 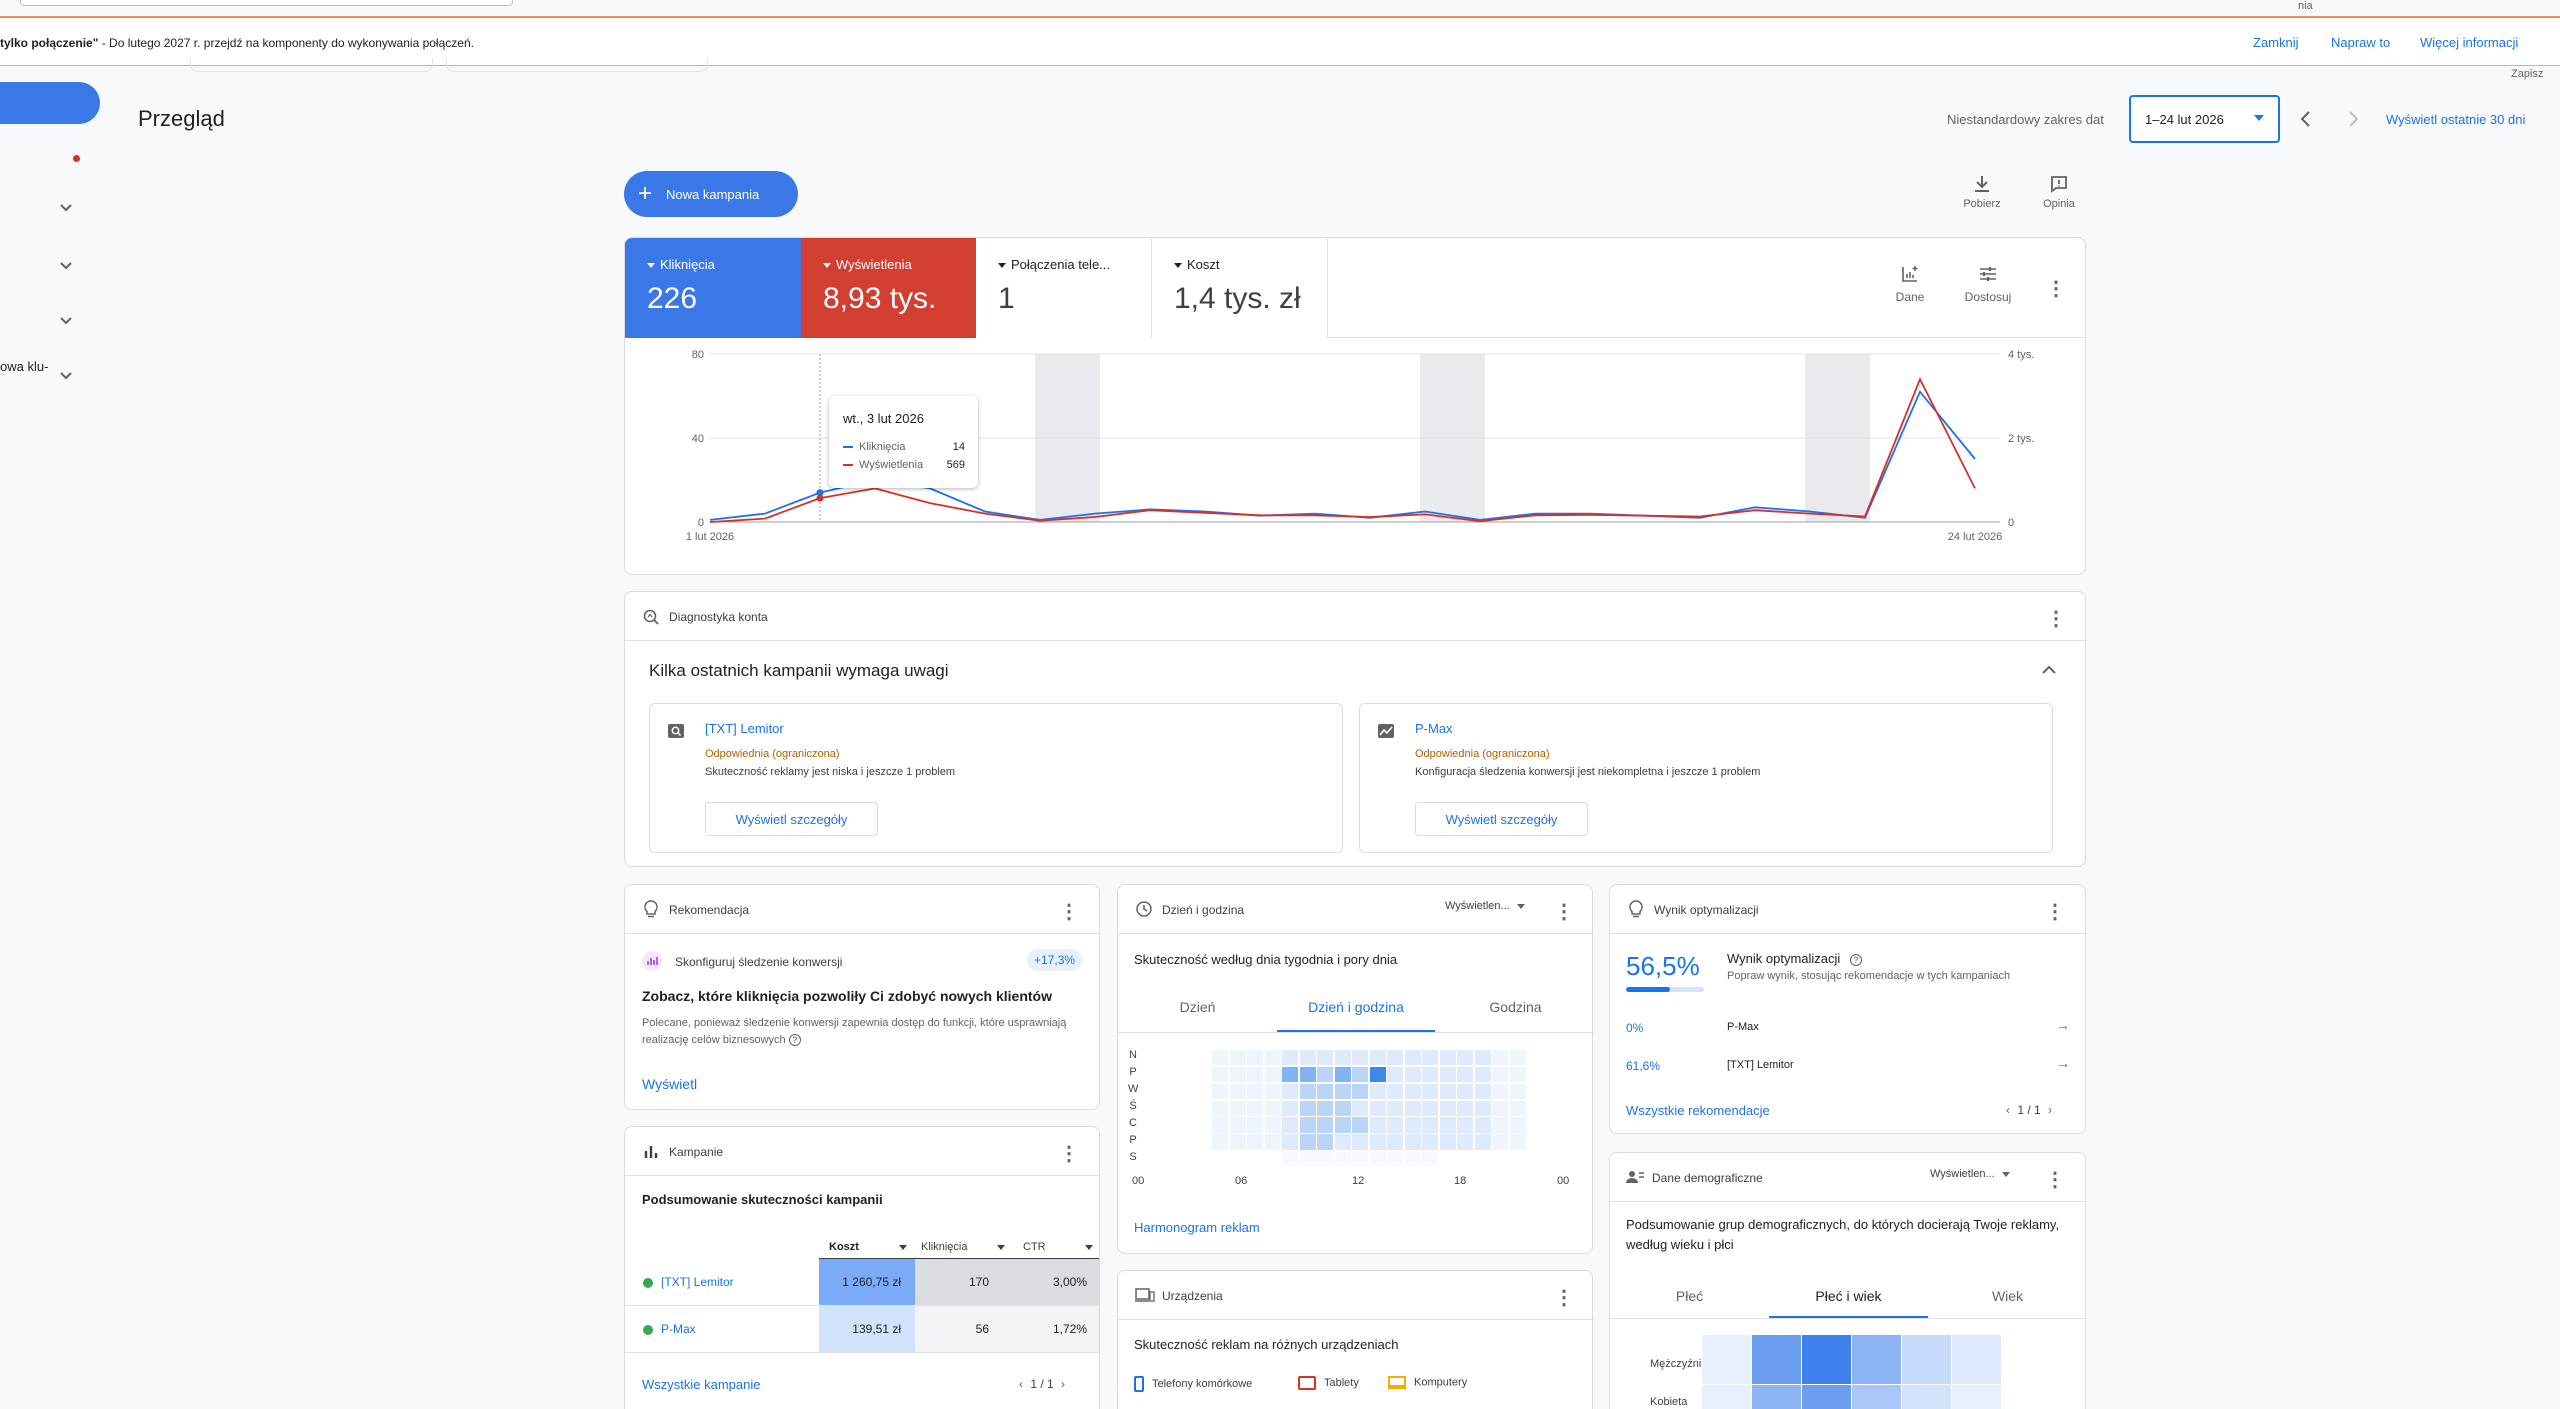 What do you see at coordinates (880, 298) in the screenshot?
I see `metric-value: 8,93 tys.` at bounding box center [880, 298].